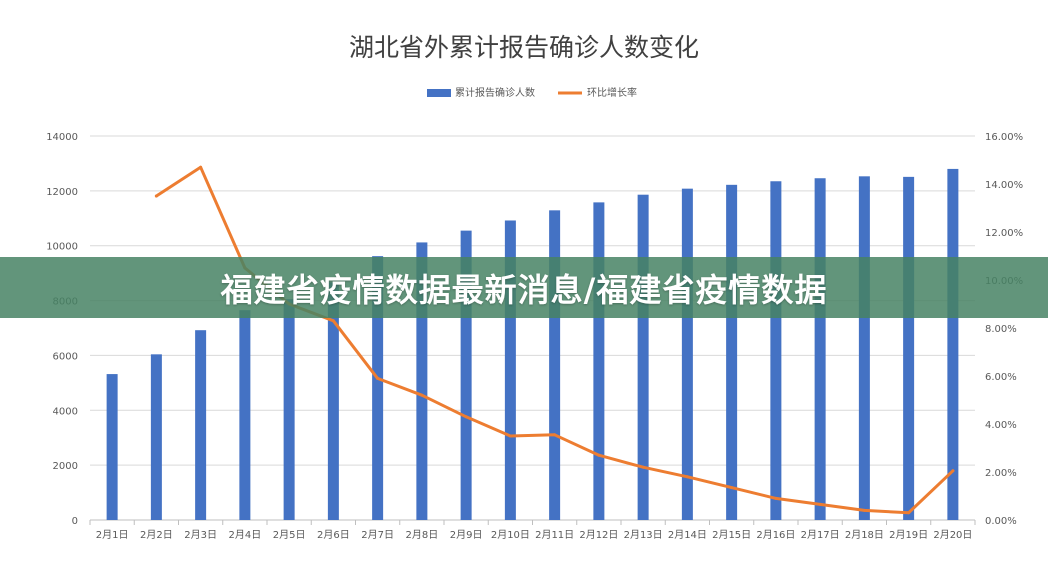  What do you see at coordinates (1001, 473) in the screenshot?
I see `y2-tick-label: 2.00%` at bounding box center [1001, 473].